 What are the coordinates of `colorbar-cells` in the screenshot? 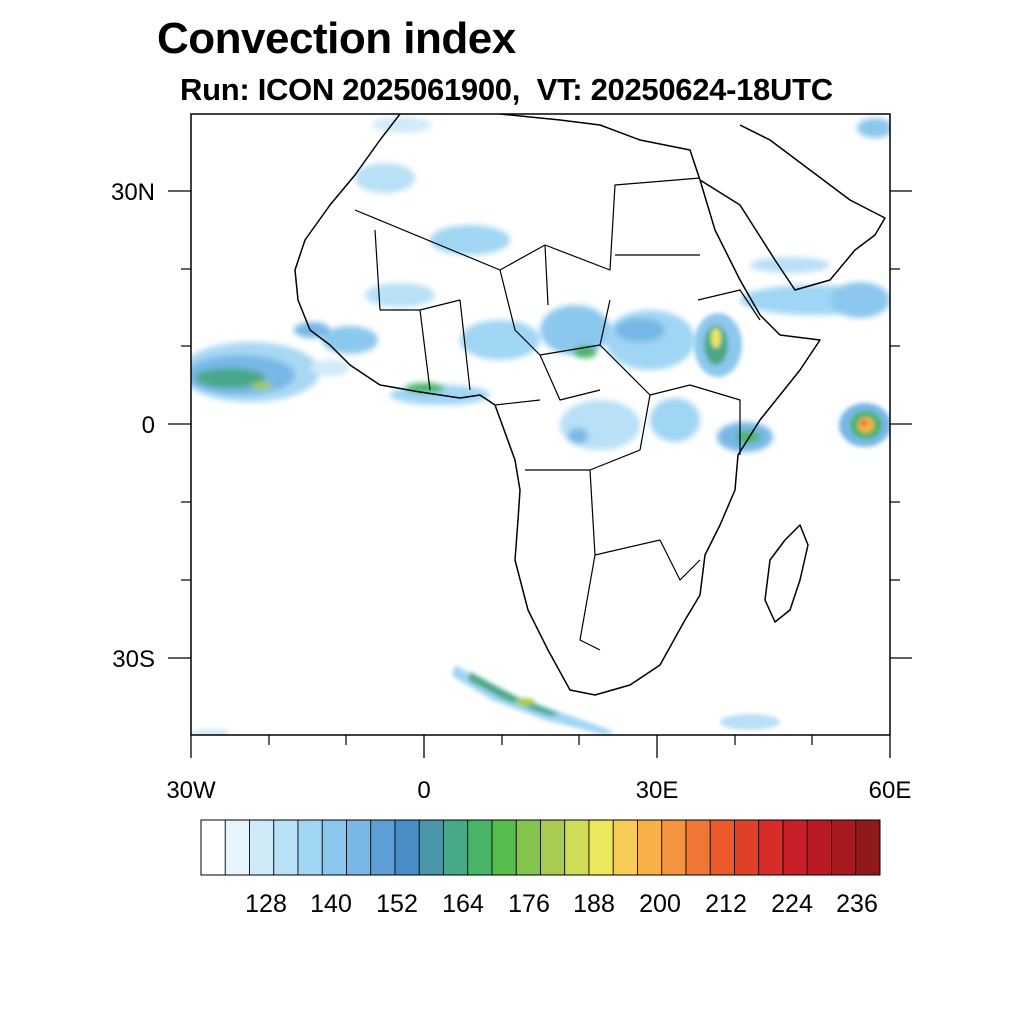 It's located at (540, 847).